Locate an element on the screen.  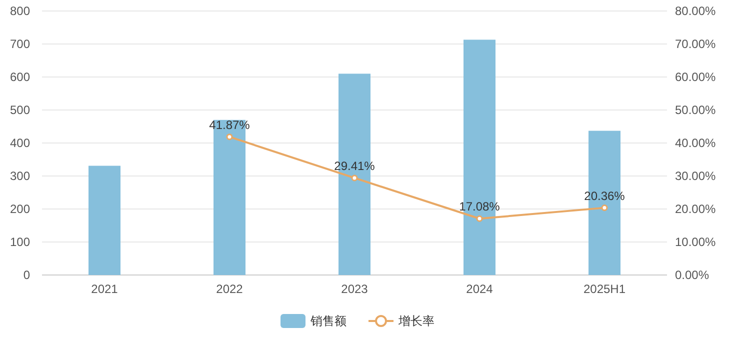
x-tick-label: 2025H1 is located at coordinates (604, 289).